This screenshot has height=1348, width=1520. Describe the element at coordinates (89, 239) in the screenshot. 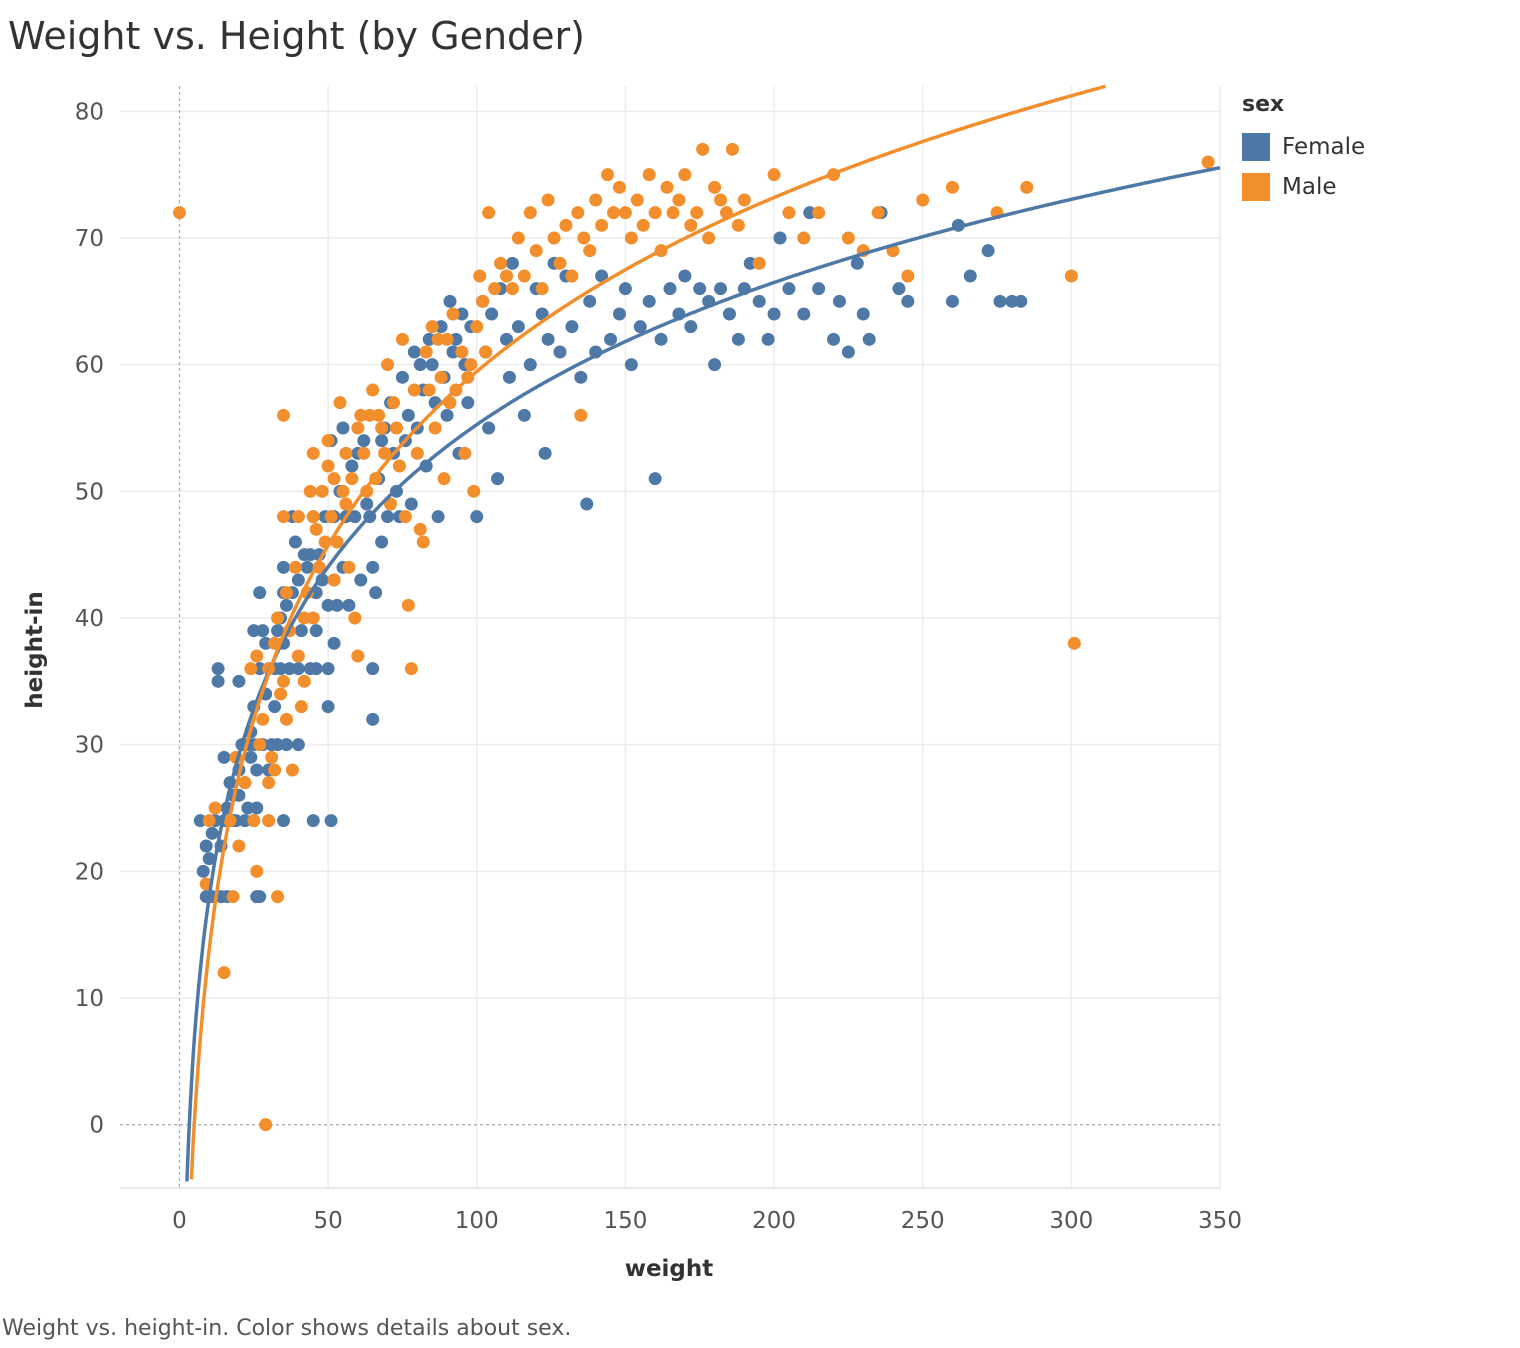

I see `y-tick-label: 70` at that location.